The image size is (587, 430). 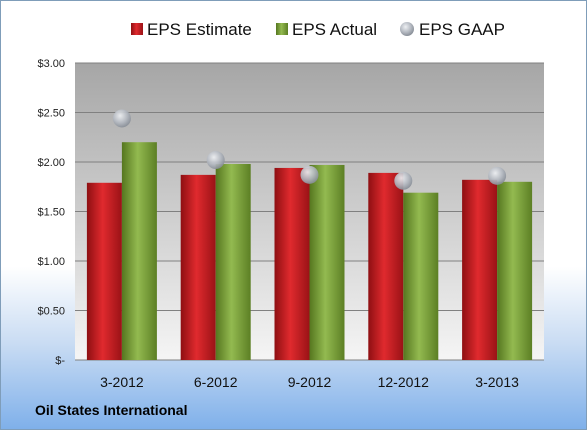 What do you see at coordinates (199, 29) in the screenshot?
I see `legend-label-estimate: EPS Estimate` at bounding box center [199, 29].